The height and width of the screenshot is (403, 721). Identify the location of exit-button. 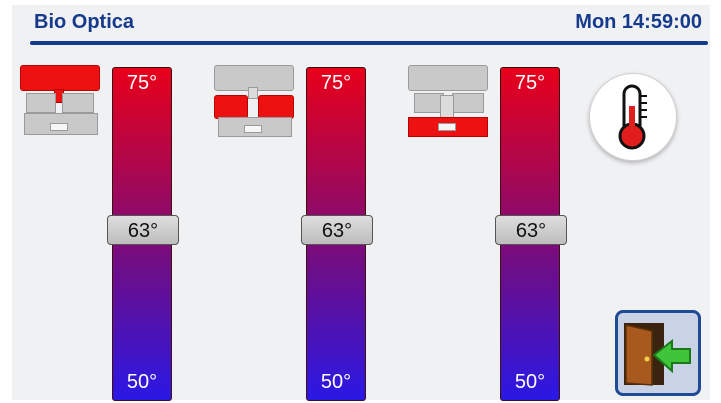
(658, 353).